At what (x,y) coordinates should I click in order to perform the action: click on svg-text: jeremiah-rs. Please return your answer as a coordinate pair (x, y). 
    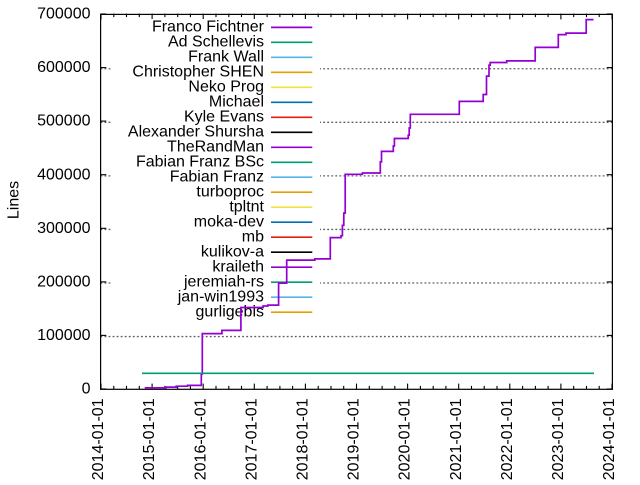
    Looking at the image, I should click on (223, 282).